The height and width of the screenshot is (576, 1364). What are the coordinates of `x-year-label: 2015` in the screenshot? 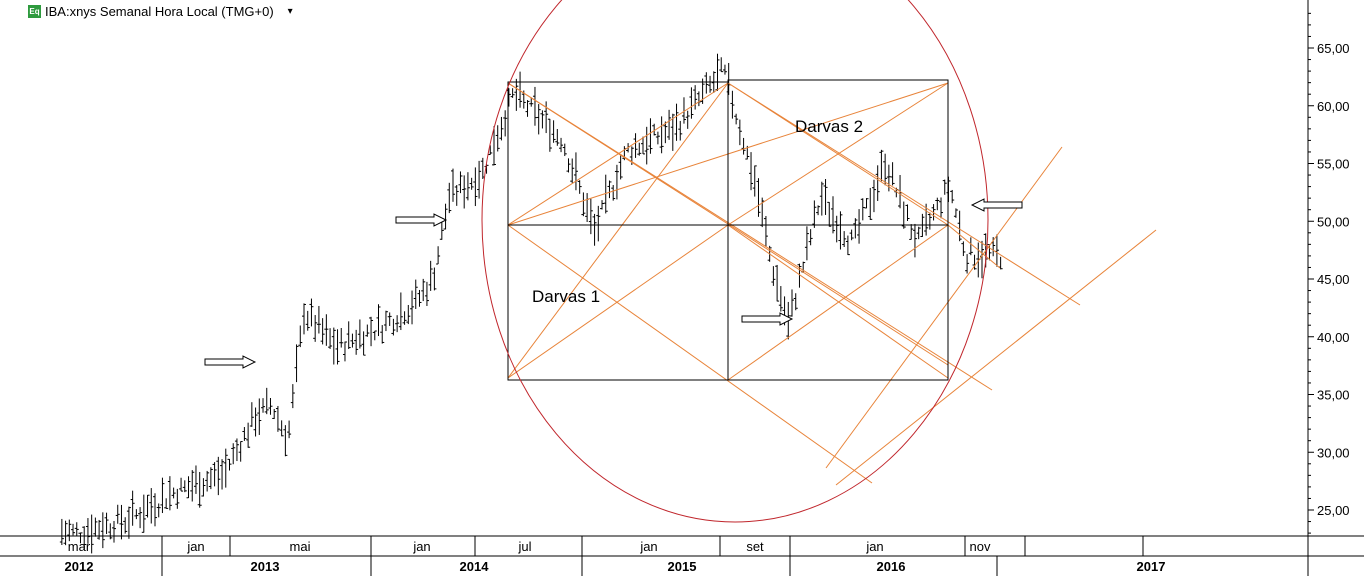 It's located at (682, 566).